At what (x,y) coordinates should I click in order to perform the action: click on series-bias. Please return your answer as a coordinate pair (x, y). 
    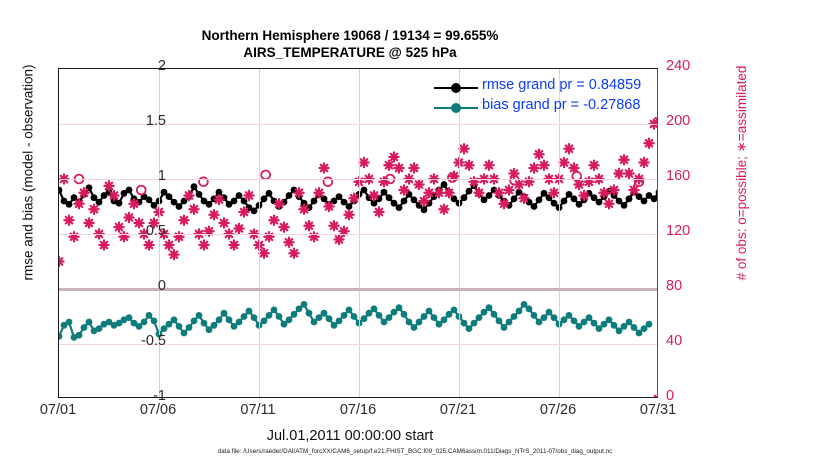
    Looking at the image, I should click on (356, 321).